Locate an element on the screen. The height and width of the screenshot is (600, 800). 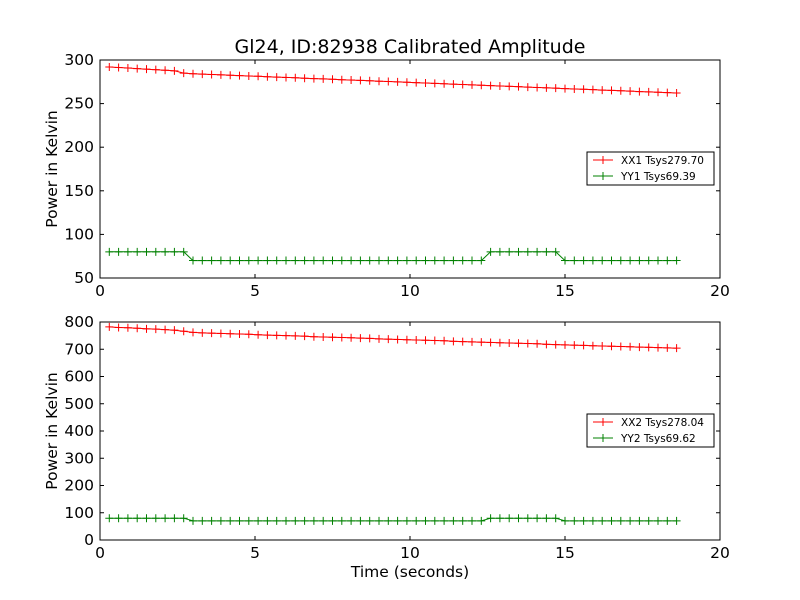
chart1-legend-box is located at coordinates (650, 430).